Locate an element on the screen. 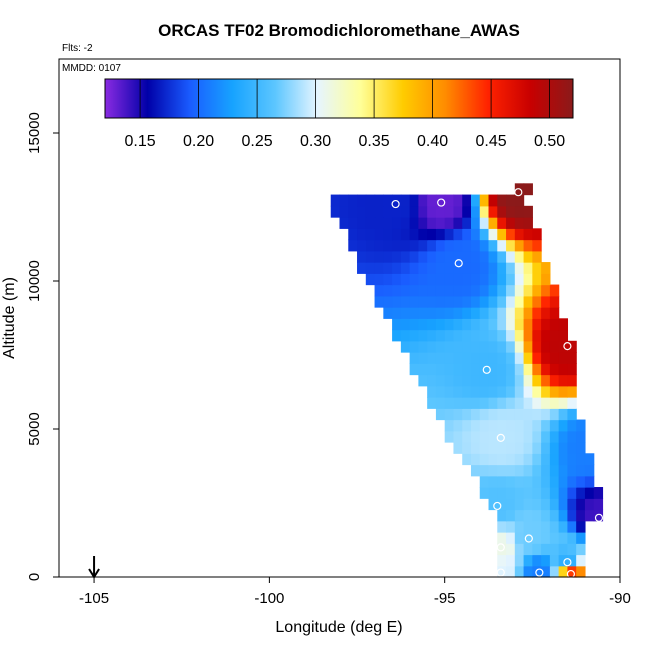 This screenshot has height=650, width=650. x-axis: -105 -100 -95 -90 is located at coordinates (355, 592).